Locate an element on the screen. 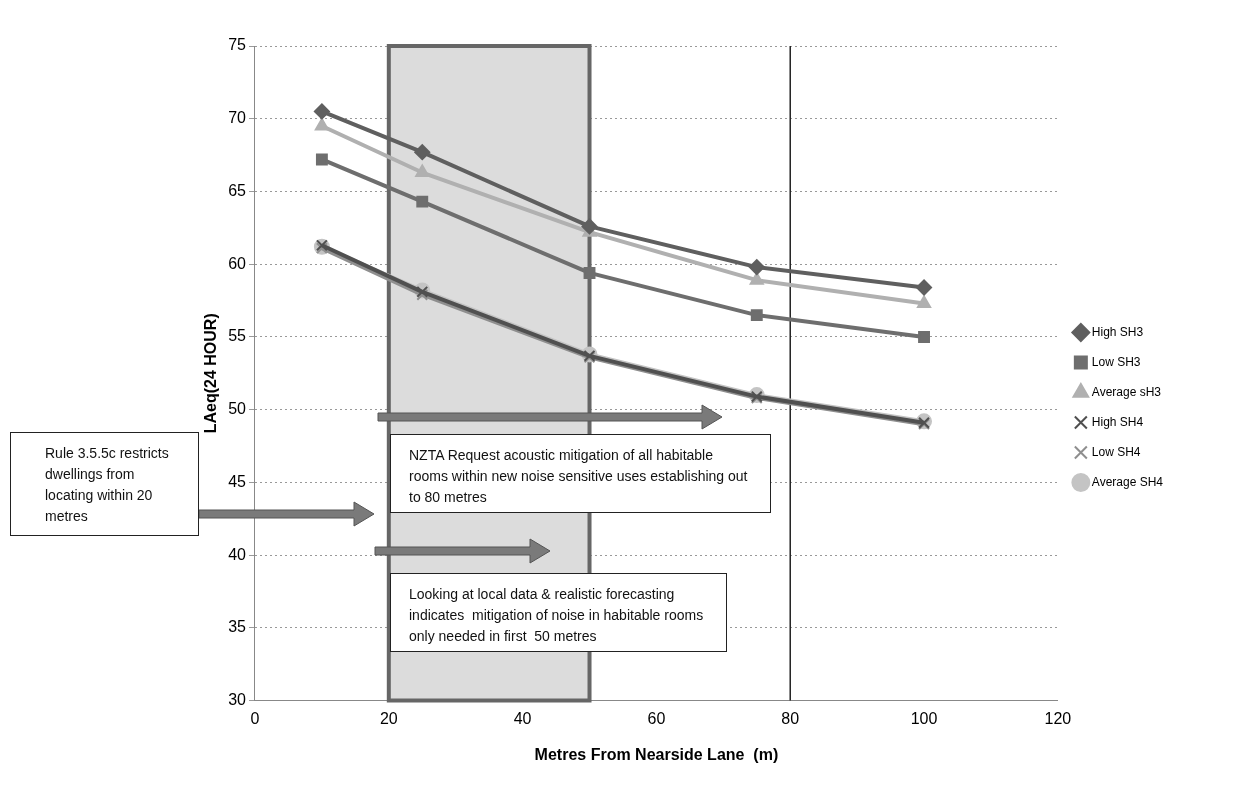  note-box: NZTA Request acoustic mitigation of all habitable rooms within new noise sensitive uses establishing out to 80 metres is located at coordinates (580, 473).